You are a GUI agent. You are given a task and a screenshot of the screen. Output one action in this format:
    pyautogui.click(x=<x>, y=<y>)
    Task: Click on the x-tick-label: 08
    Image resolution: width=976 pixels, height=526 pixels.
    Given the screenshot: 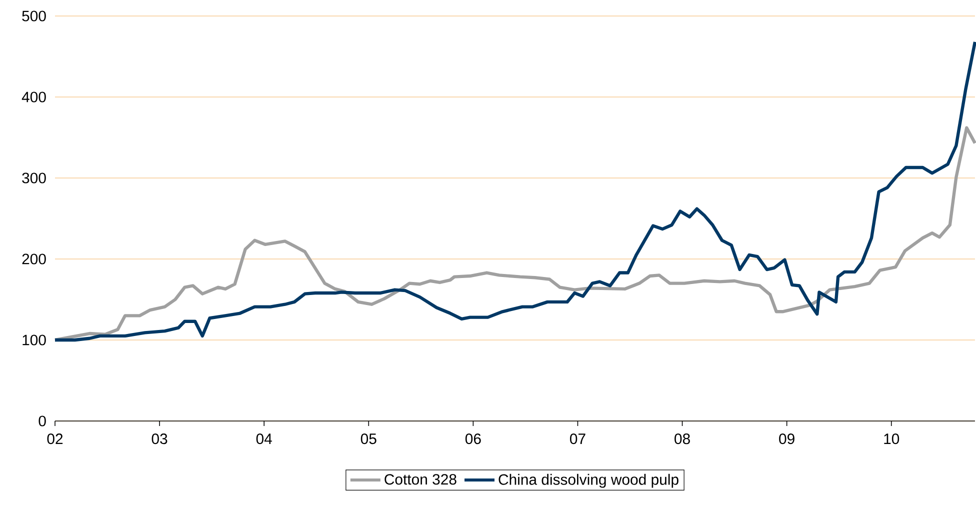 What is the action you would take?
    pyautogui.click(x=682, y=439)
    